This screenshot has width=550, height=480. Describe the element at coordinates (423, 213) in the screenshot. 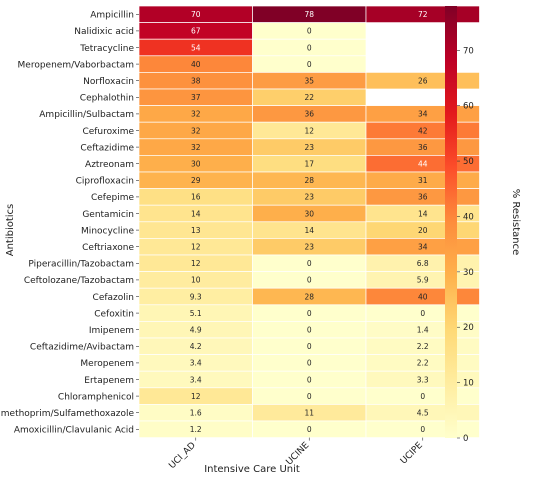

I see `cell-value-label: 14` at that location.